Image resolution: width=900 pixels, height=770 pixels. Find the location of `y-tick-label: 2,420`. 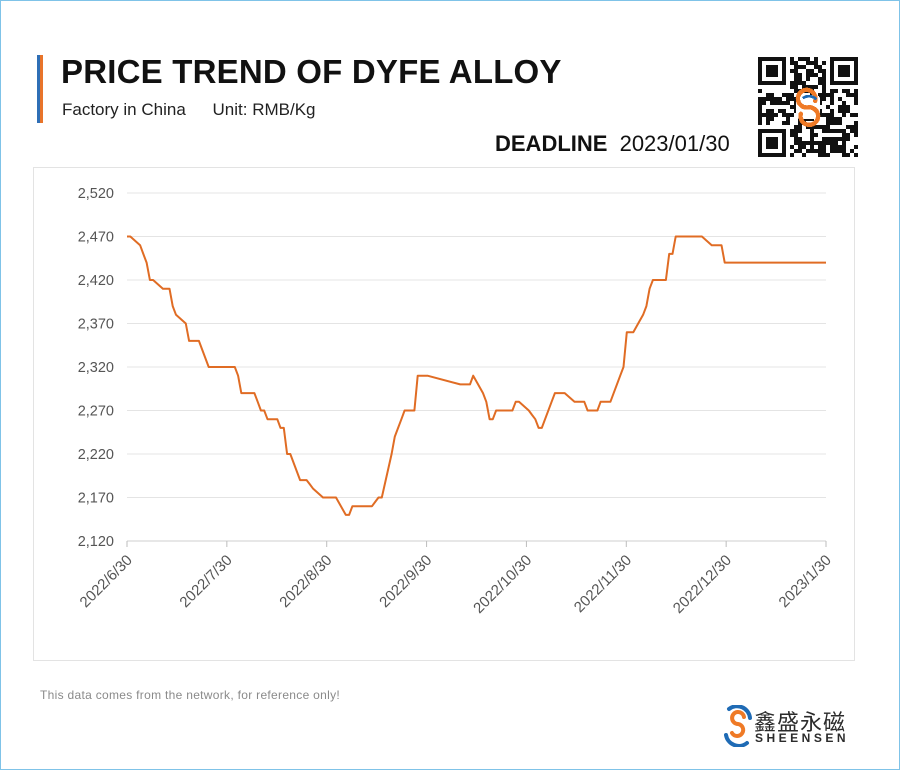

y-tick-label: 2,420 is located at coordinates (96, 281).